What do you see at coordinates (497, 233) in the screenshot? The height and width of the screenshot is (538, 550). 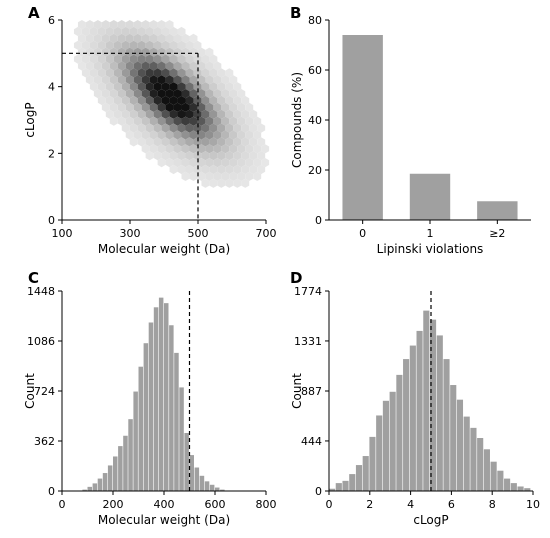 I see `panel-b-x-tick-label: ≥2` at bounding box center [497, 233].